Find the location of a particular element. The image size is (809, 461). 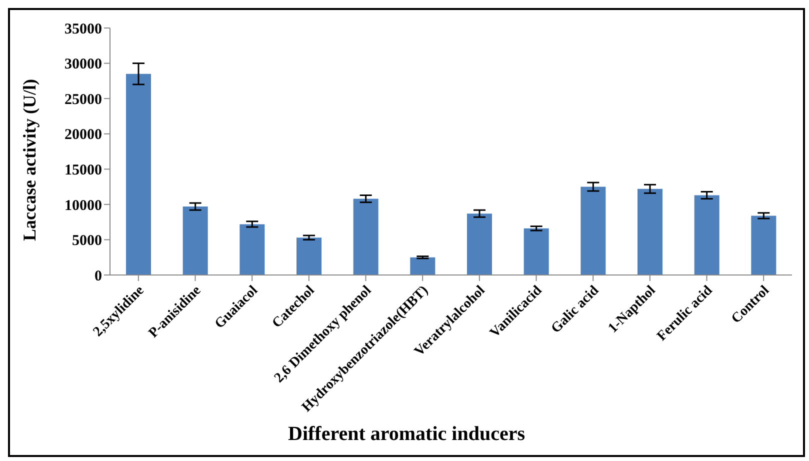

y-tick-label: 20000 is located at coordinates (83, 135).